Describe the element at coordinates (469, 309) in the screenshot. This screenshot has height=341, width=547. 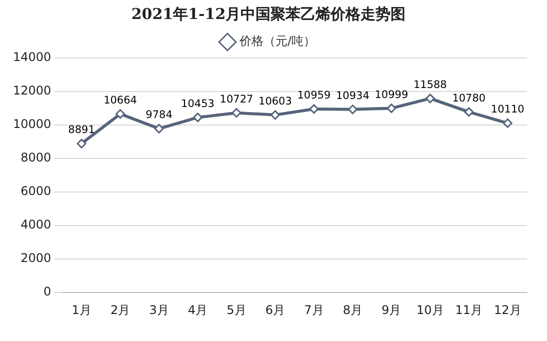
I see `x-tick-label: 11月` at that location.